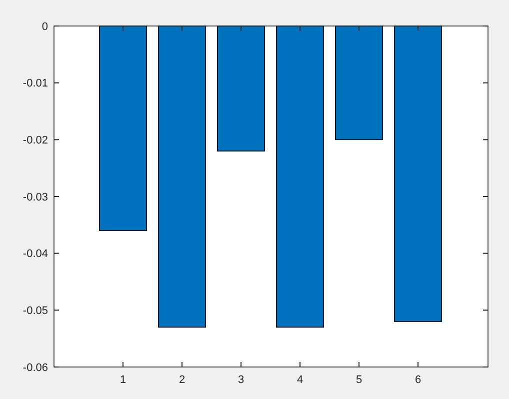 The height and width of the screenshot is (399, 509). Describe the element at coordinates (35, 254) in the screenshot. I see `y-tick-label: -0.04` at that location.